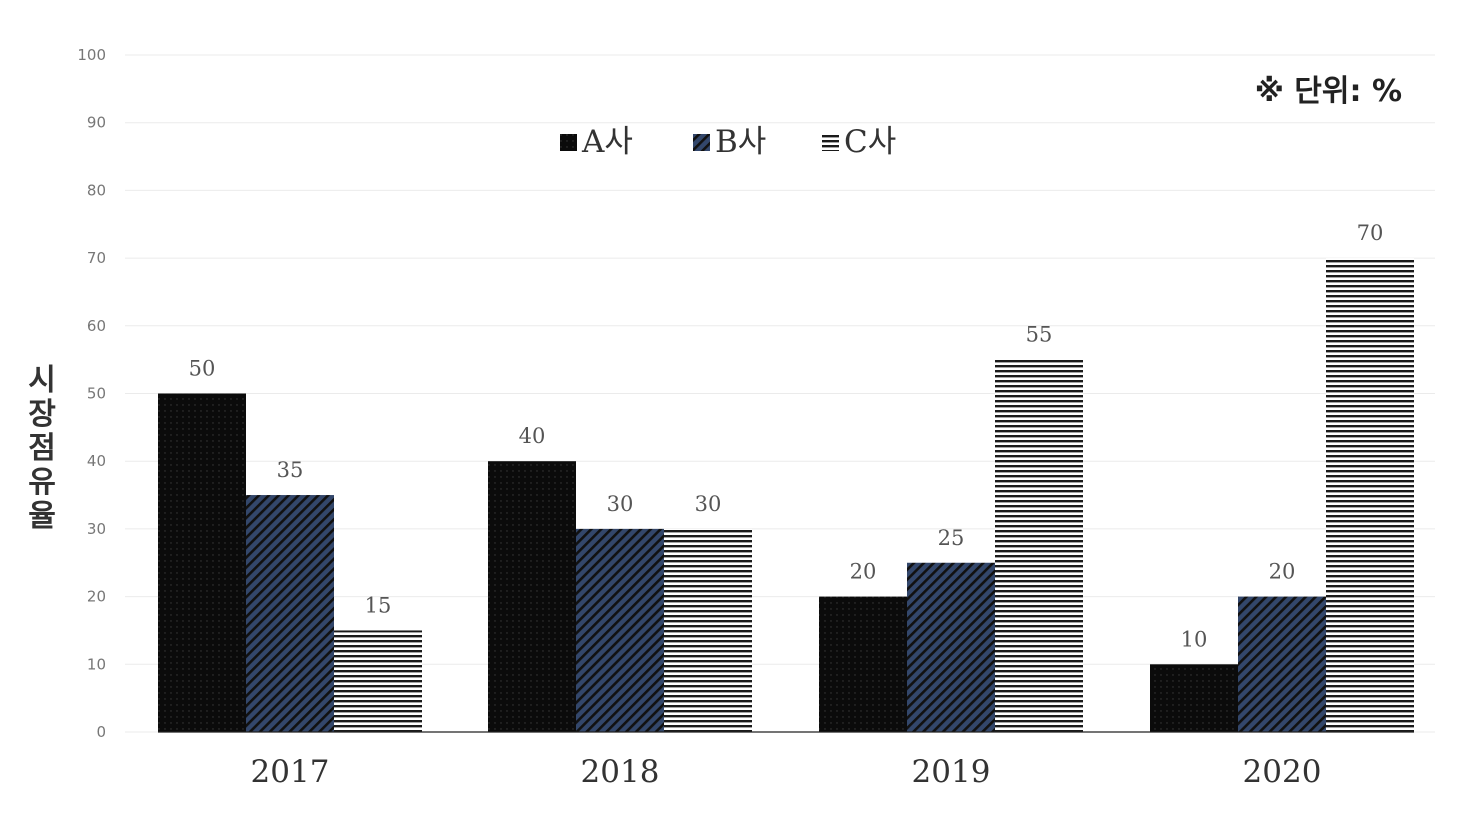  I want to click on y-tick-label: 40, so click(96, 461).